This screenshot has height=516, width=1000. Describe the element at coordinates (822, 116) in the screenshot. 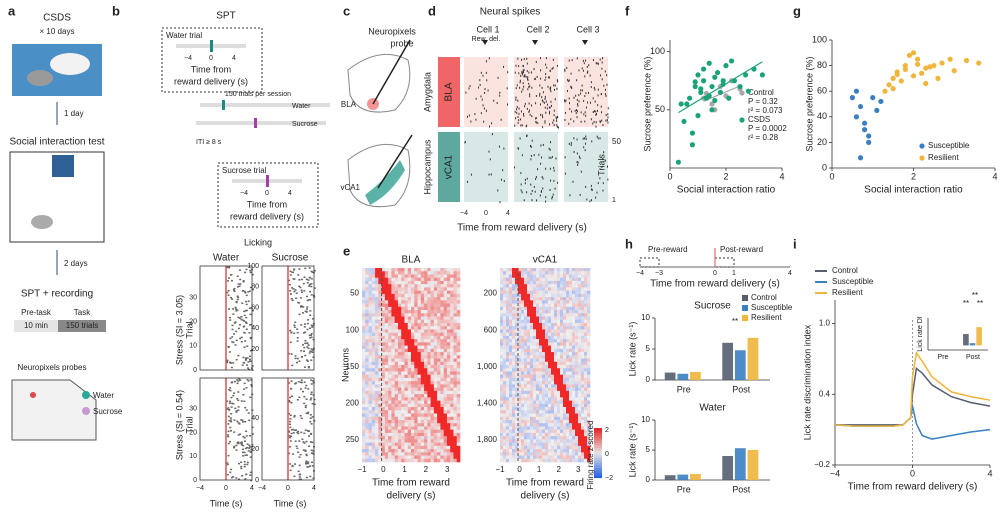

I see `y-tick-label: 40` at that location.